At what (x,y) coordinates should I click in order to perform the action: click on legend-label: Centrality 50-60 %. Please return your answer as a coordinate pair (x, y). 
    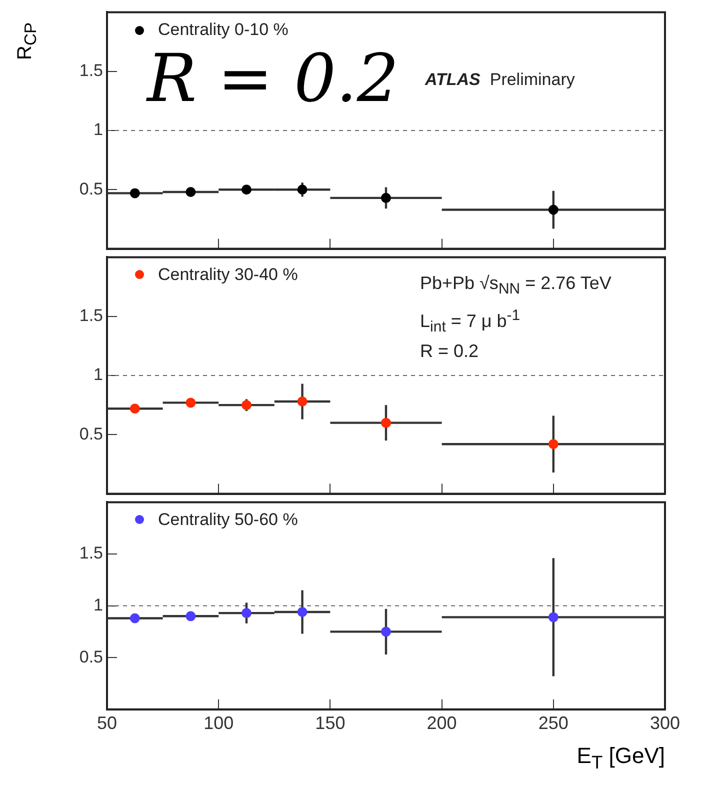
    Looking at the image, I should click on (228, 520).